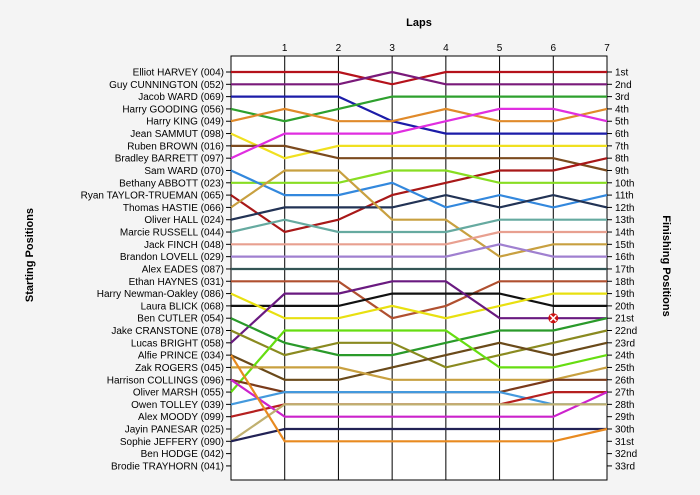  Describe the element at coordinates (392, 48) in the screenshot. I see `lap-tick-3: 3` at that location.